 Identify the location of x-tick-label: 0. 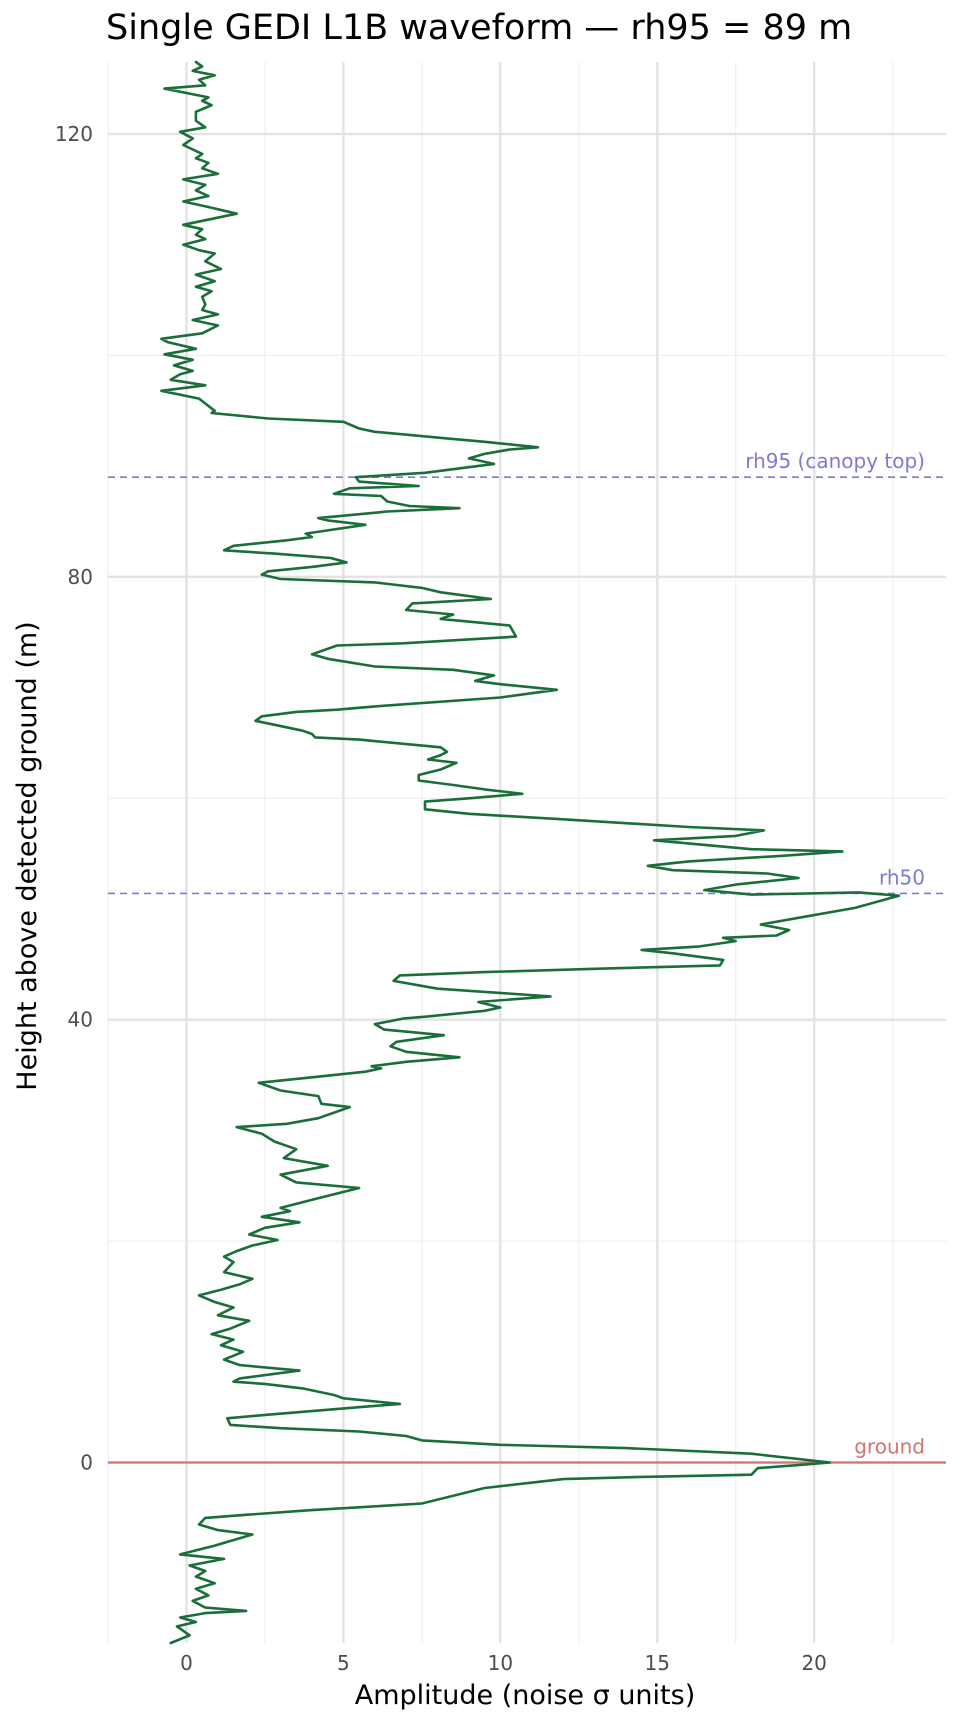
(186, 1663).